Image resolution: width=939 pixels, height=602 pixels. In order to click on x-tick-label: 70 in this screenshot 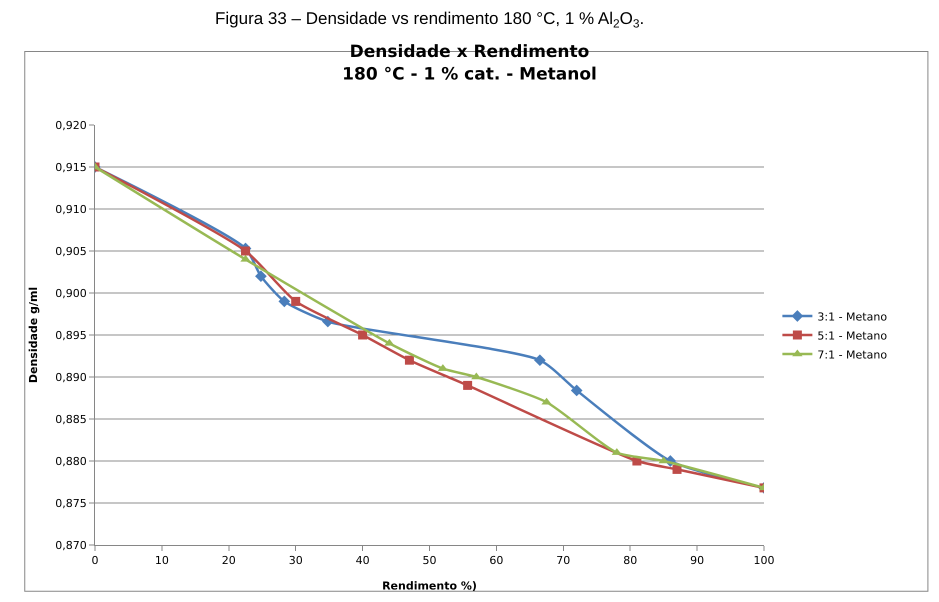, I will do `click(563, 561)`.